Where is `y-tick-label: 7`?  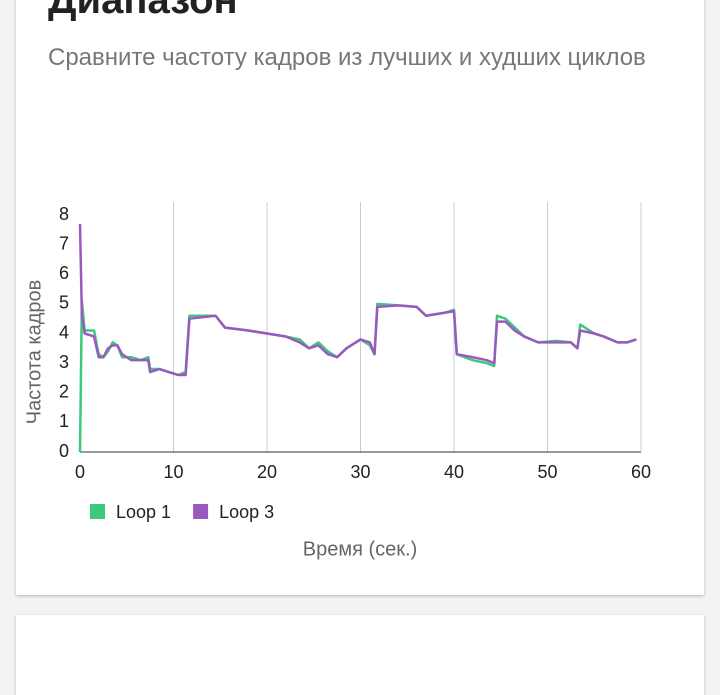
y-tick-label: 7 is located at coordinates (64, 243).